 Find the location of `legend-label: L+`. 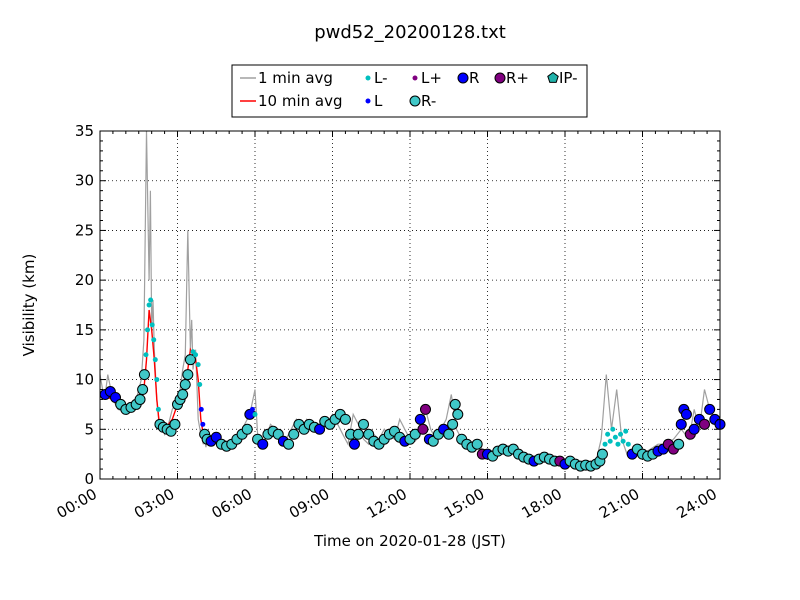

legend-label: L+ is located at coordinates (431, 78).